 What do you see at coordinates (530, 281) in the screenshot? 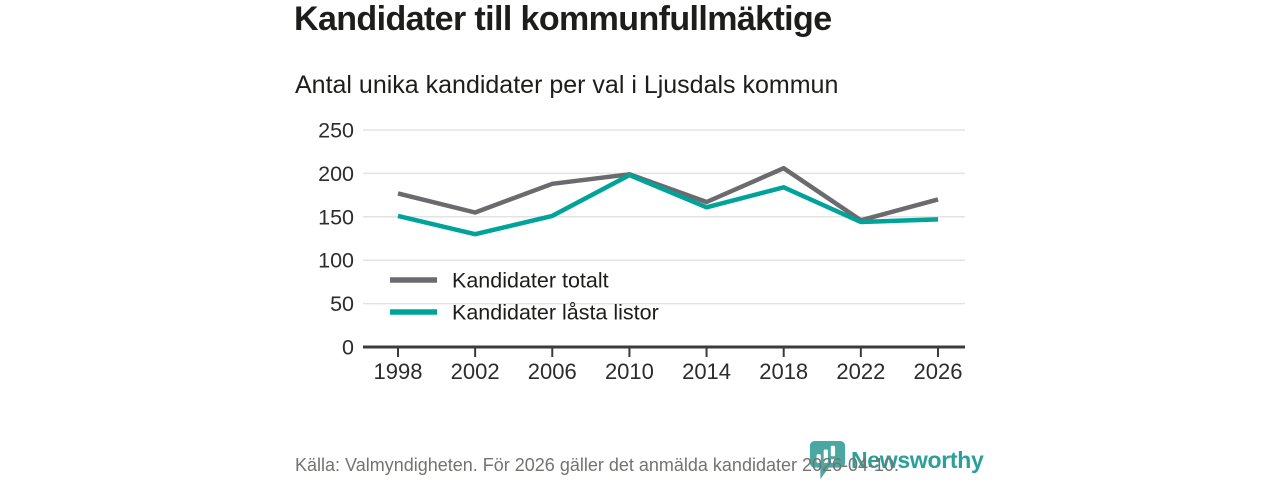
I see `legend-label: Kandidater totalt` at bounding box center [530, 281].